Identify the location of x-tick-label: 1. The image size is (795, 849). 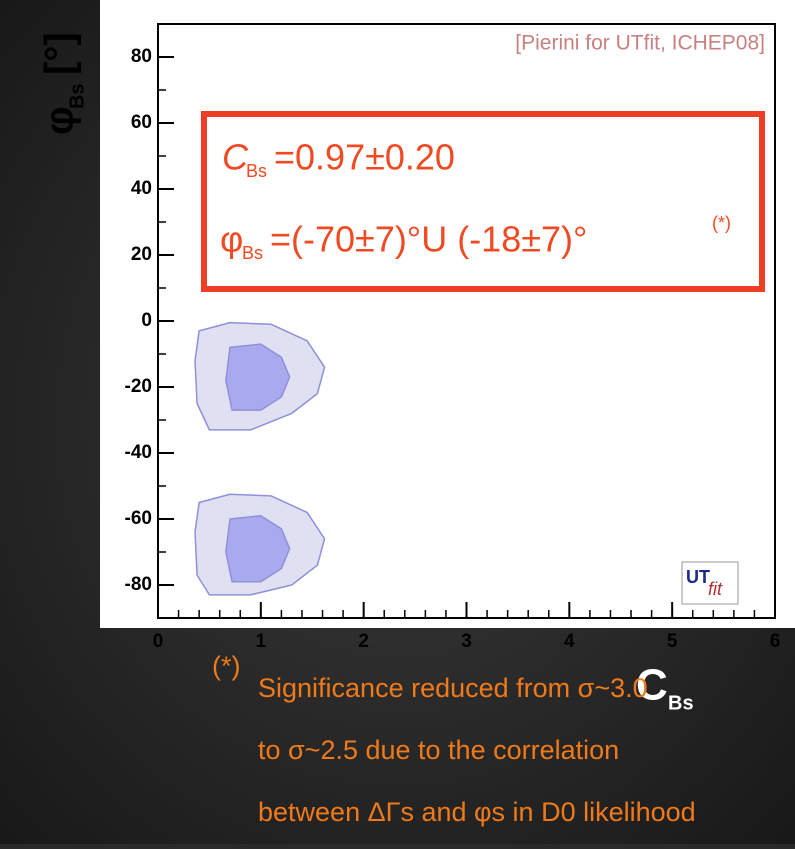
(261, 641).